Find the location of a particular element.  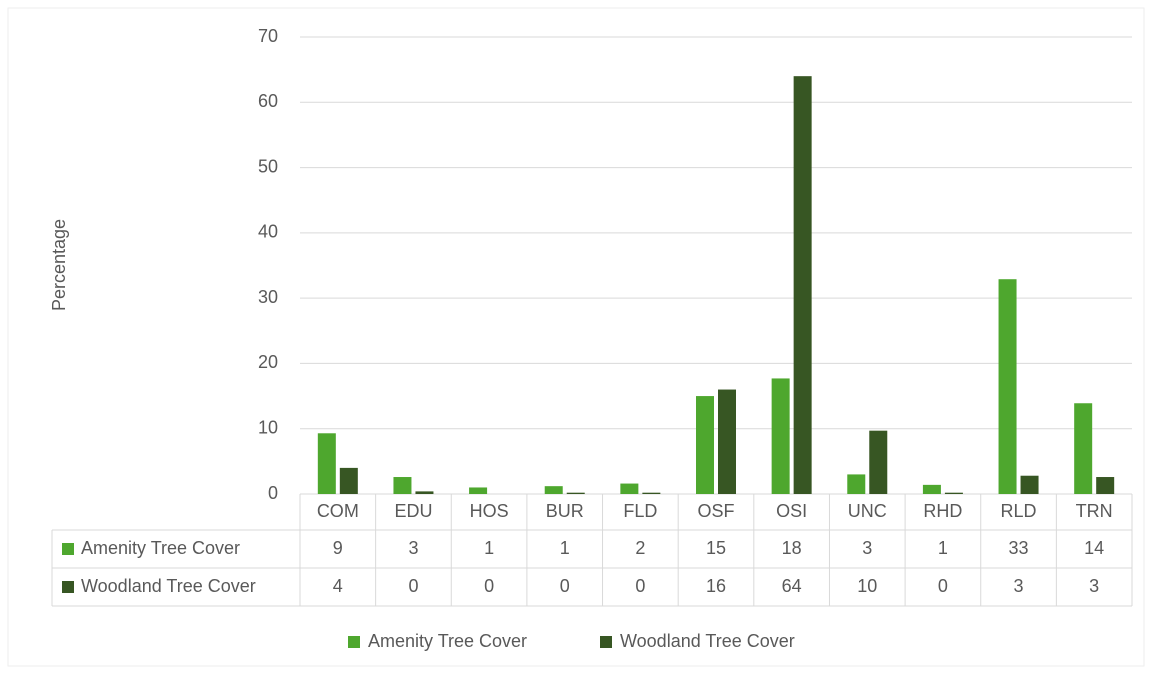

x-tick-label: RLD is located at coordinates (1019, 511).